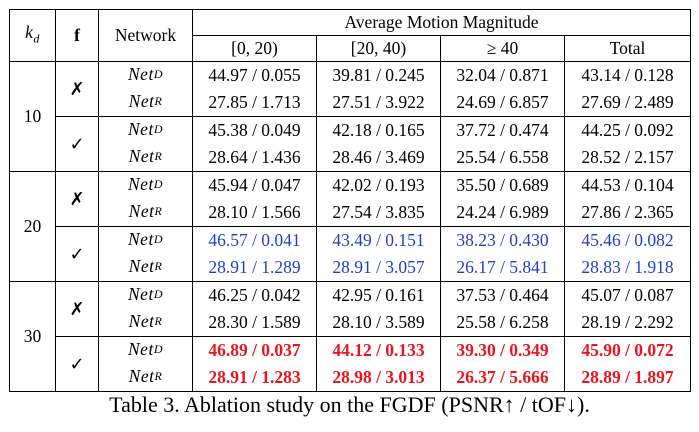 The width and height of the screenshot is (699, 432). I want to click on metric-cell: 27.51 / 3.922, so click(378, 103).